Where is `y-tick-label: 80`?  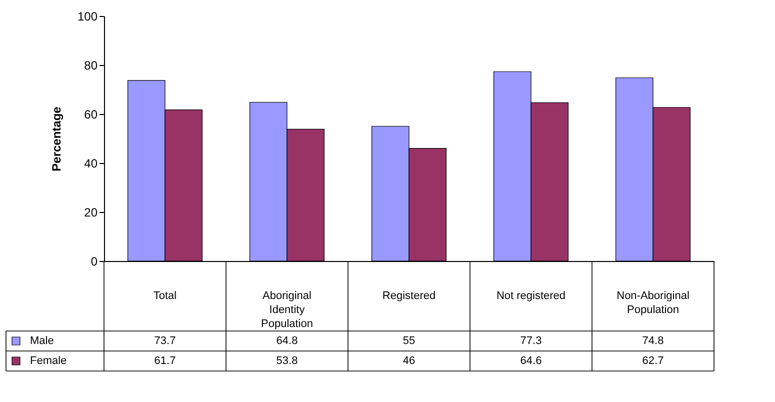
y-tick-label: 80 is located at coordinates (91, 65).